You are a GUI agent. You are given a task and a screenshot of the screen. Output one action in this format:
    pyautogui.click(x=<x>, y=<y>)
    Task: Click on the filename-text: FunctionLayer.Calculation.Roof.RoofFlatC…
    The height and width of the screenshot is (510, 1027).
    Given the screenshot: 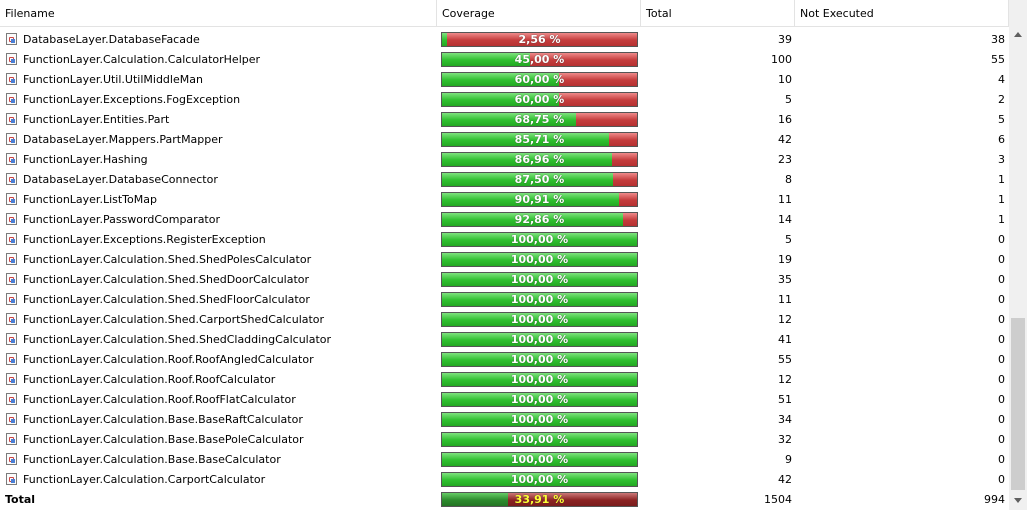 What is the action you would take?
    pyautogui.click(x=159, y=399)
    